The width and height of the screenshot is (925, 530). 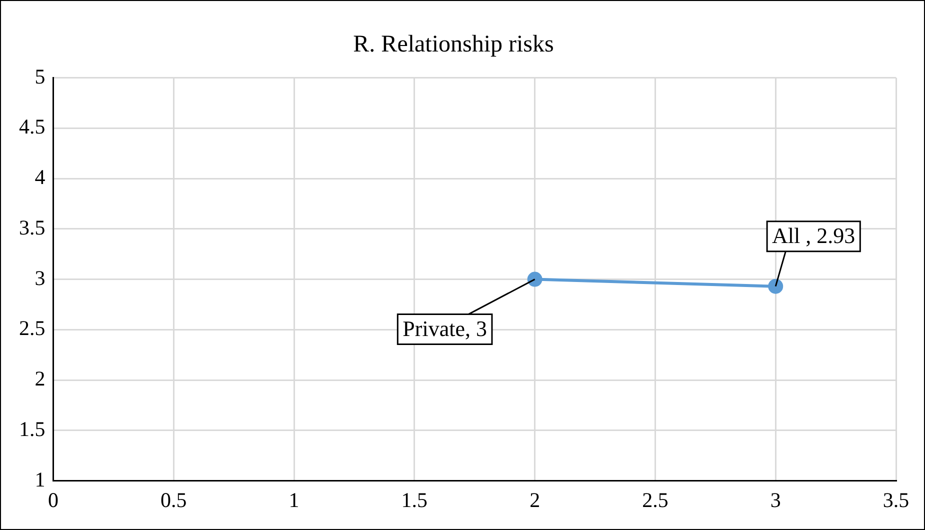 I want to click on x-tick-label: 0.5, so click(x=173, y=500).